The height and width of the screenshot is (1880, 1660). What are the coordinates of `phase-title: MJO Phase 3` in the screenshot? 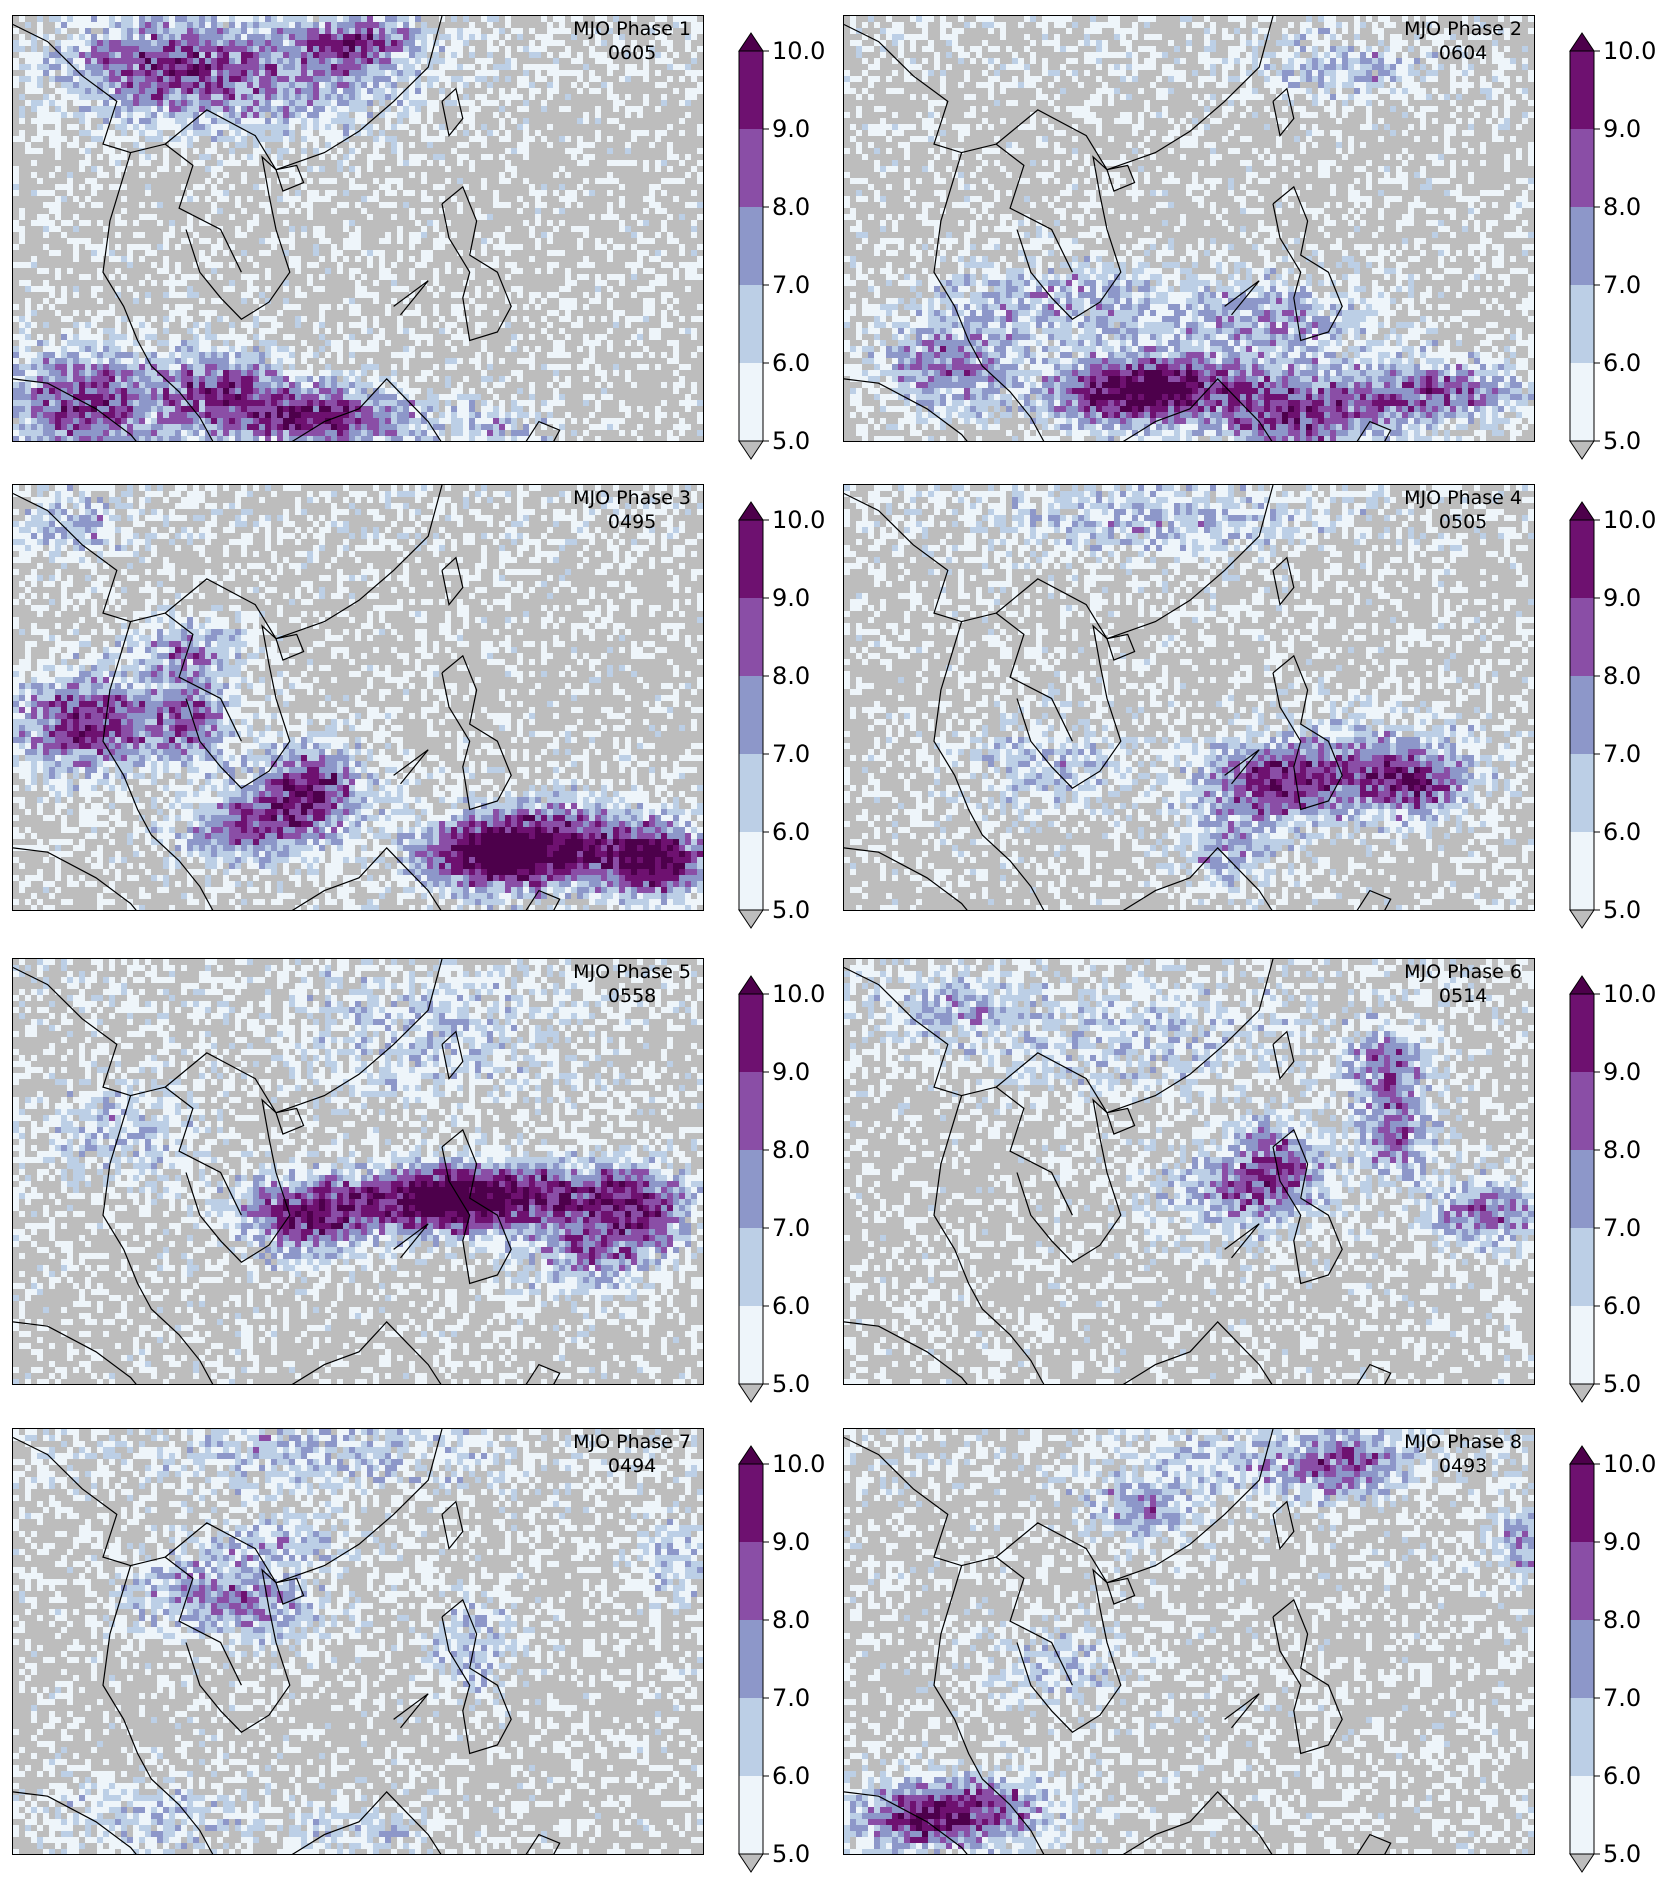 It's located at (632, 498).